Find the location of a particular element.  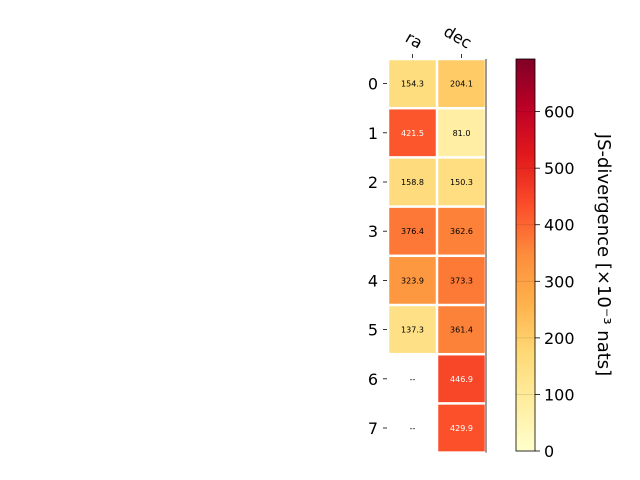

row-tick-label: 7 is located at coordinates (373, 428).